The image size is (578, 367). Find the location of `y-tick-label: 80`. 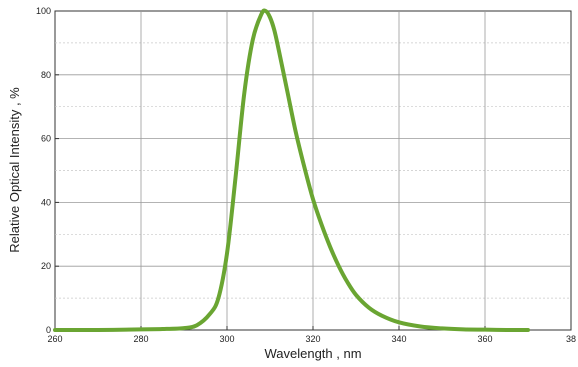

y-tick-label: 80 is located at coordinates (46, 75).